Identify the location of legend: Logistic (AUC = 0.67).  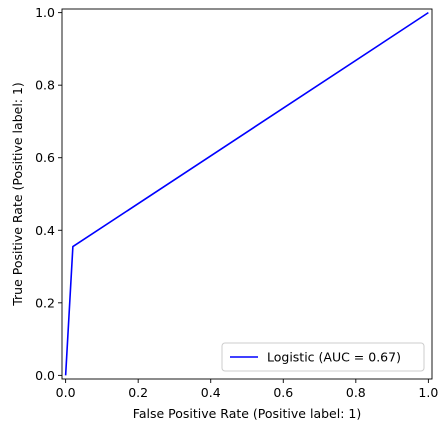
(323, 357).